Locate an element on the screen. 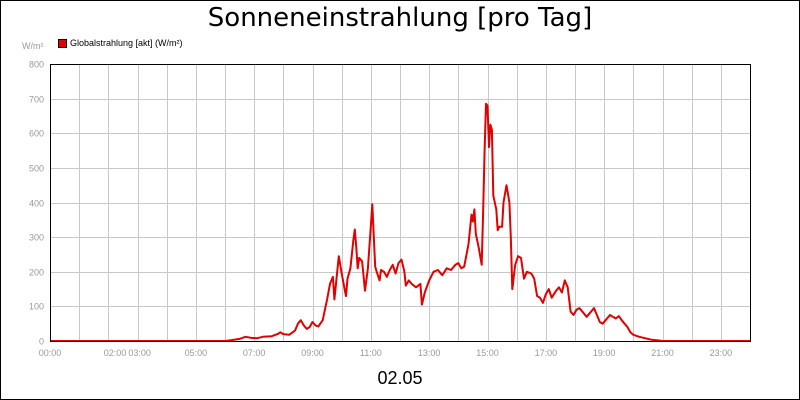 This screenshot has height=400, width=800. x-tick-label: 11:00 is located at coordinates (371, 353).